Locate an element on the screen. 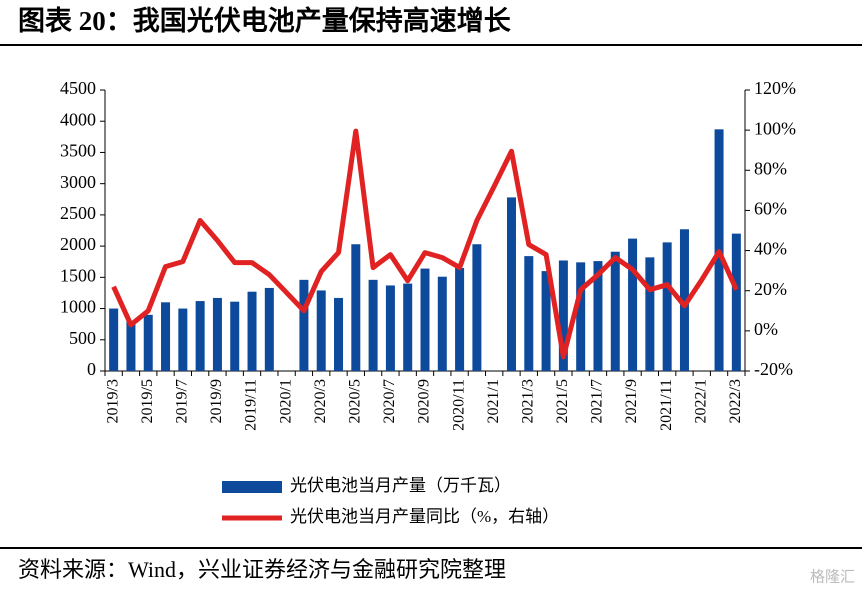 The image size is (862, 593). x-tick-label: 2019/3 is located at coordinates (112, 401).